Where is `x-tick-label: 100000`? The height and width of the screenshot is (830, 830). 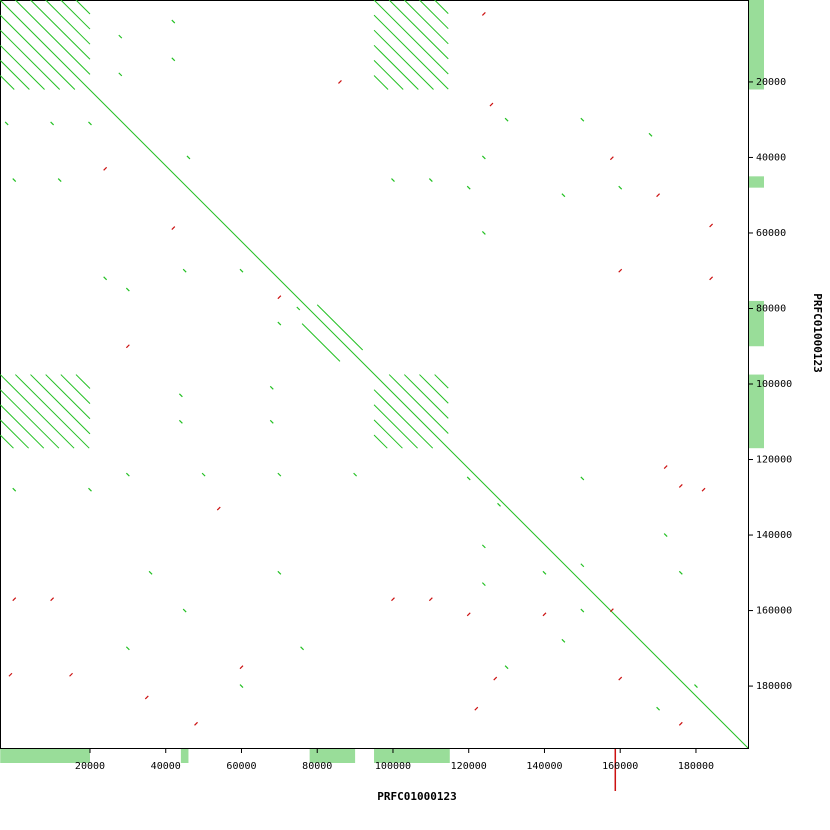 x-tick-label: 100000 is located at coordinates (393, 766).